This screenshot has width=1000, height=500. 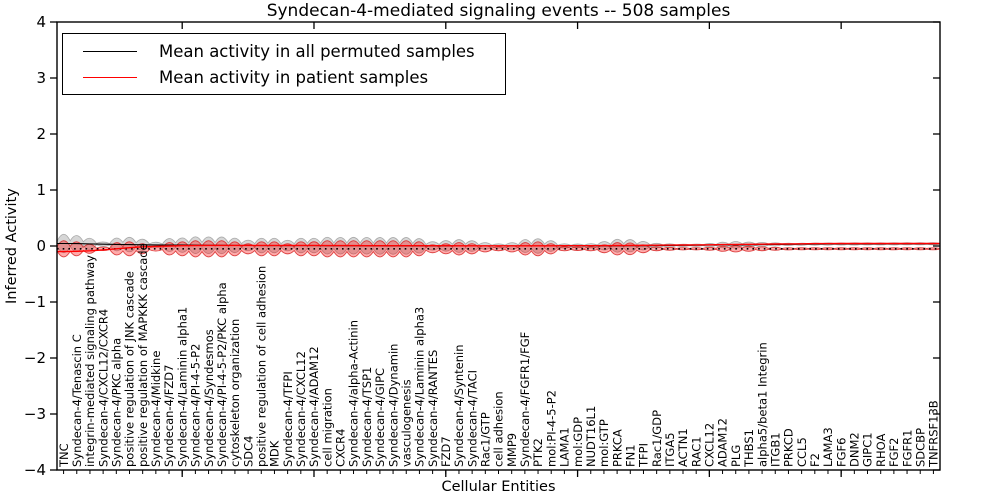 What do you see at coordinates (433, 408) in the screenshot?
I see `x-category-label: Syndecan-4/RANTES` at bounding box center [433, 408].